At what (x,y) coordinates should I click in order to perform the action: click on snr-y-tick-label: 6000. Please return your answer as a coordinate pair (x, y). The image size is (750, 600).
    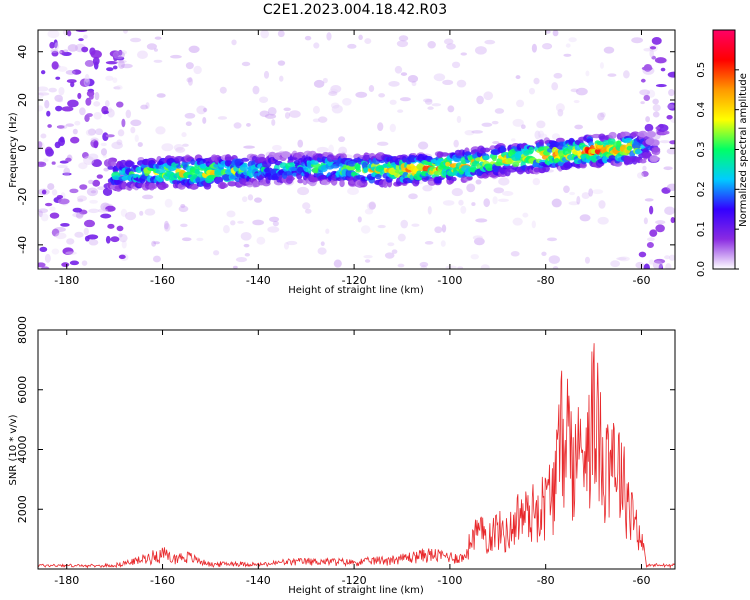
    Looking at the image, I should click on (22, 390).